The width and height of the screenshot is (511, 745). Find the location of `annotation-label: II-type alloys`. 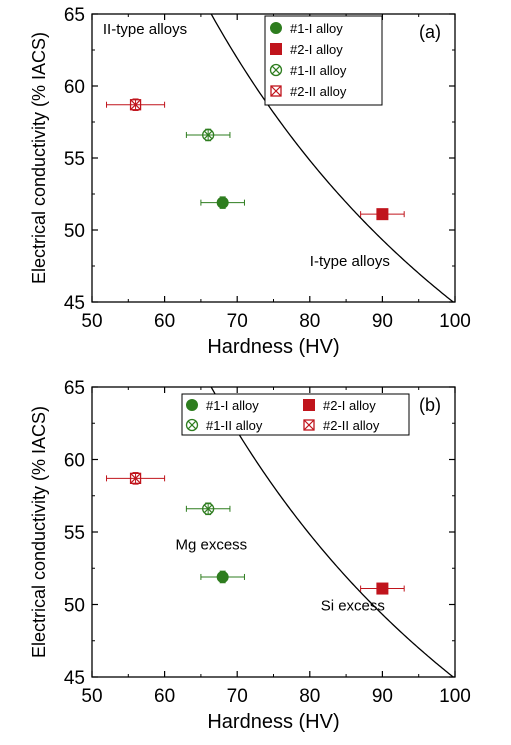

annotation-label: II-type alloys is located at coordinates (145, 29).